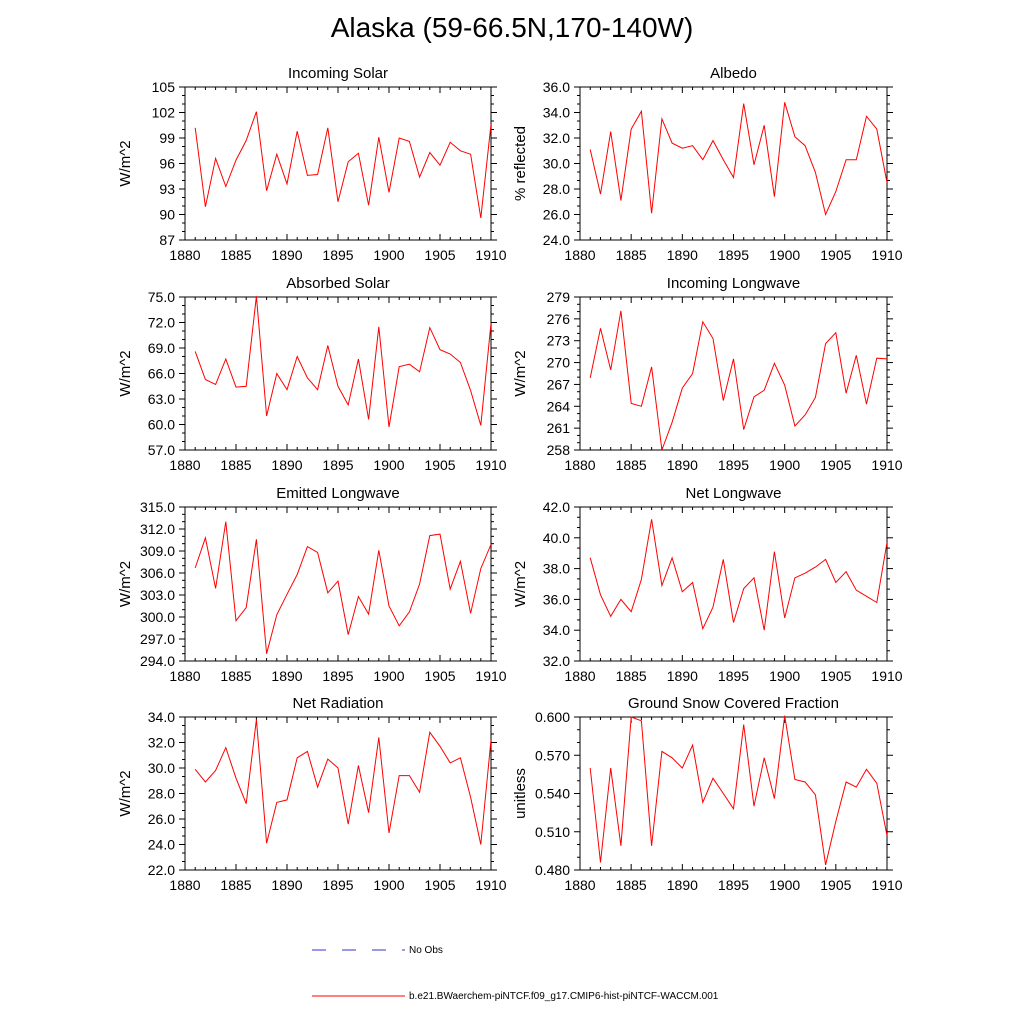 The image size is (1024, 1024). What do you see at coordinates (733, 283) in the screenshot?
I see `chart-title: Incoming Longwave` at bounding box center [733, 283].